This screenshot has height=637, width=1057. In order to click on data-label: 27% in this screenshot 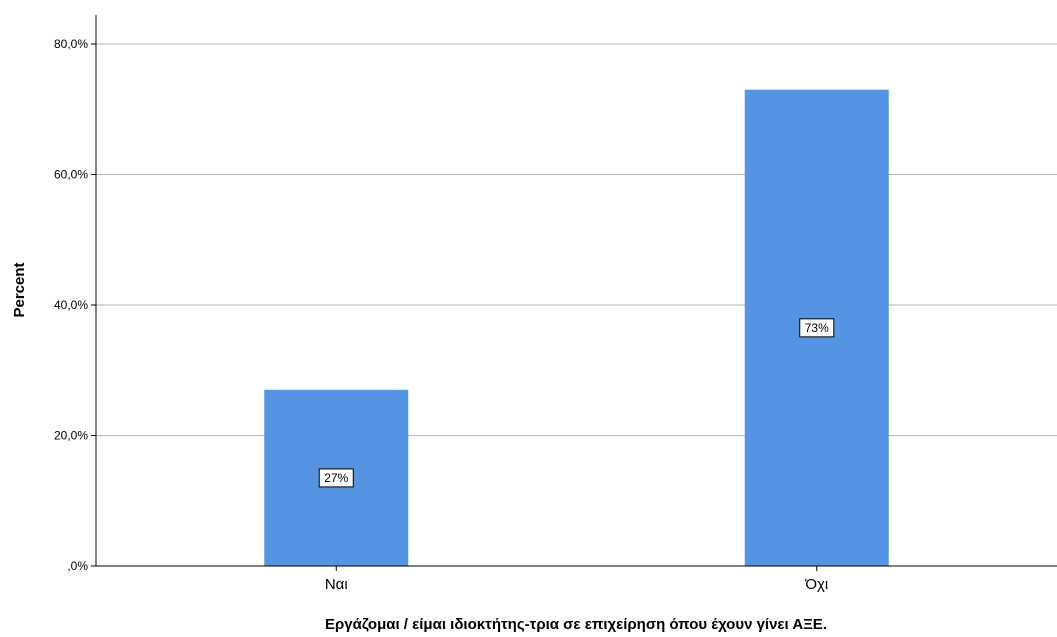, I will do `click(336, 478)`.